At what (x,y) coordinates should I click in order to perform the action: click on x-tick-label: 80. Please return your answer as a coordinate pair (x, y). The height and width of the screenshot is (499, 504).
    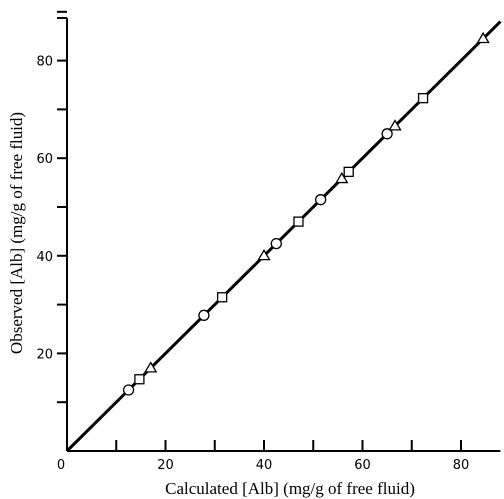
    Looking at the image, I should click on (461, 465).